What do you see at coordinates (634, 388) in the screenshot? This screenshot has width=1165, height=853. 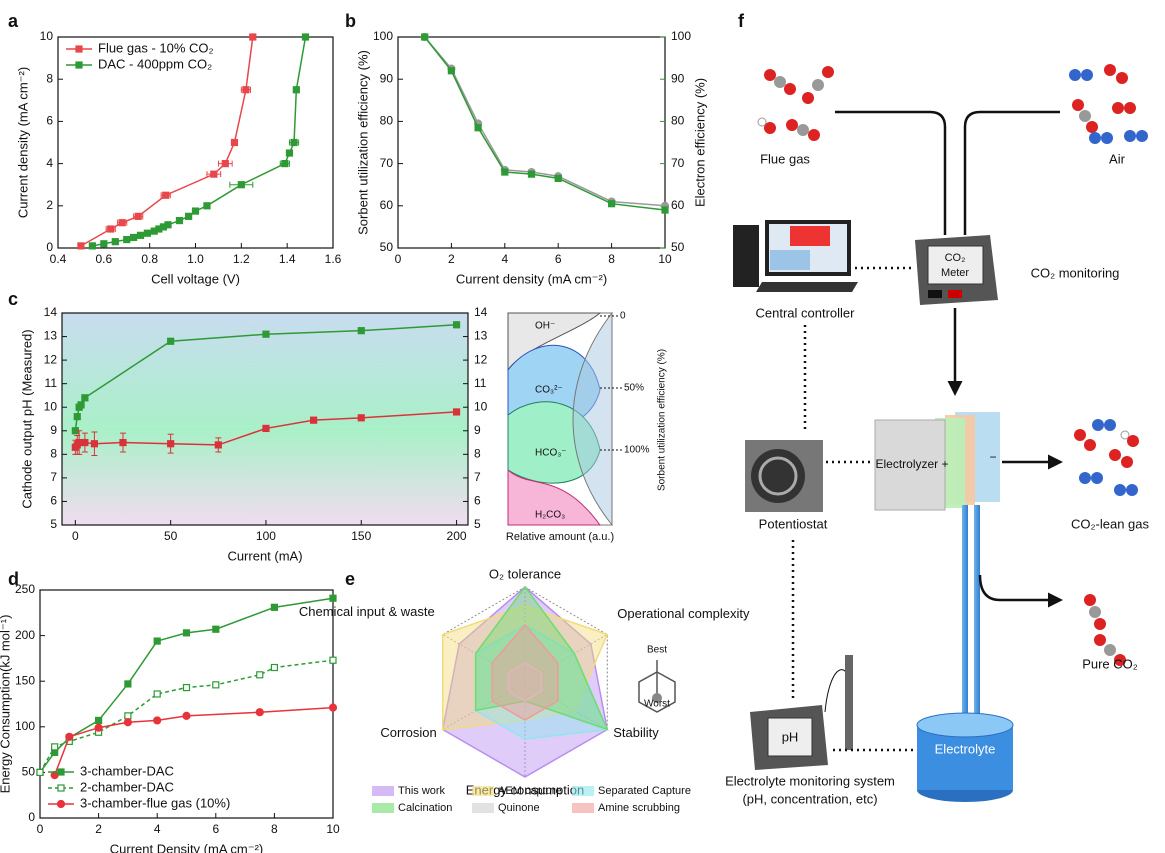 I see `efficiency-mark: 50%` at bounding box center [634, 388].